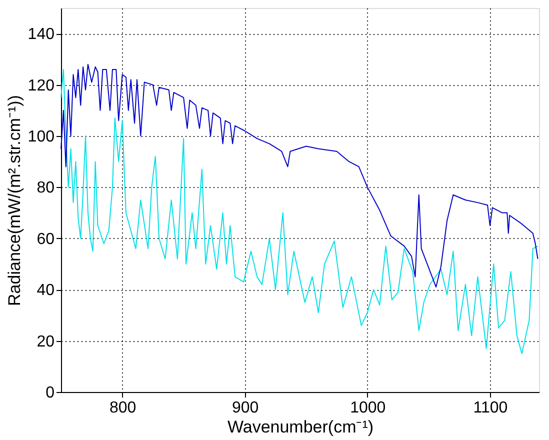  What do you see at coordinates (41, 137) in the screenshot?
I see `y-tick-label: 100` at bounding box center [41, 137].